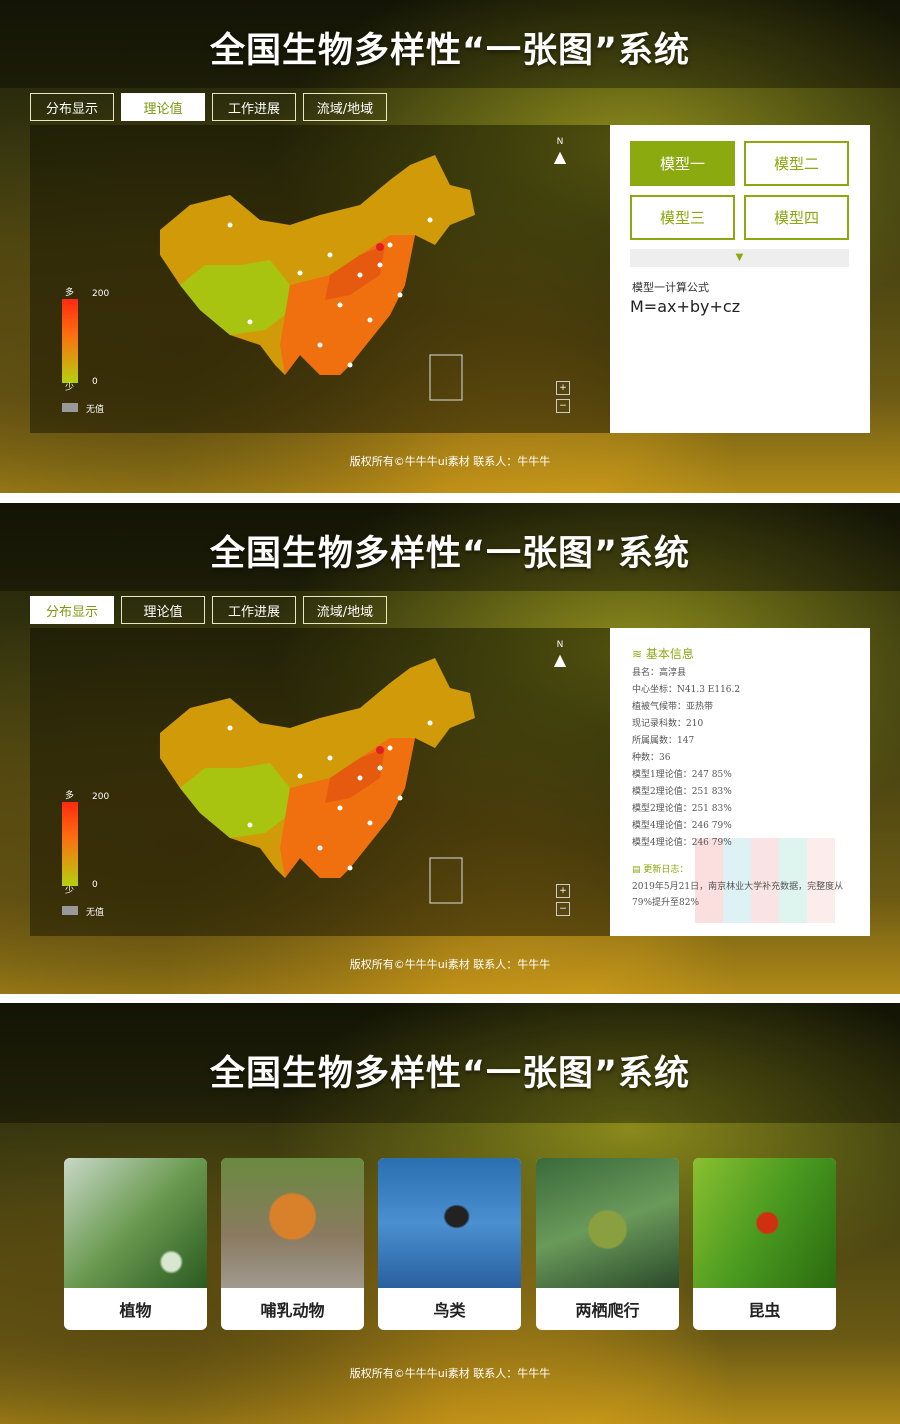  I want to click on update-log-text: 2019年5月21日，南京林业大学补充数据，完整度从79%提升至82%, so click(738, 895).